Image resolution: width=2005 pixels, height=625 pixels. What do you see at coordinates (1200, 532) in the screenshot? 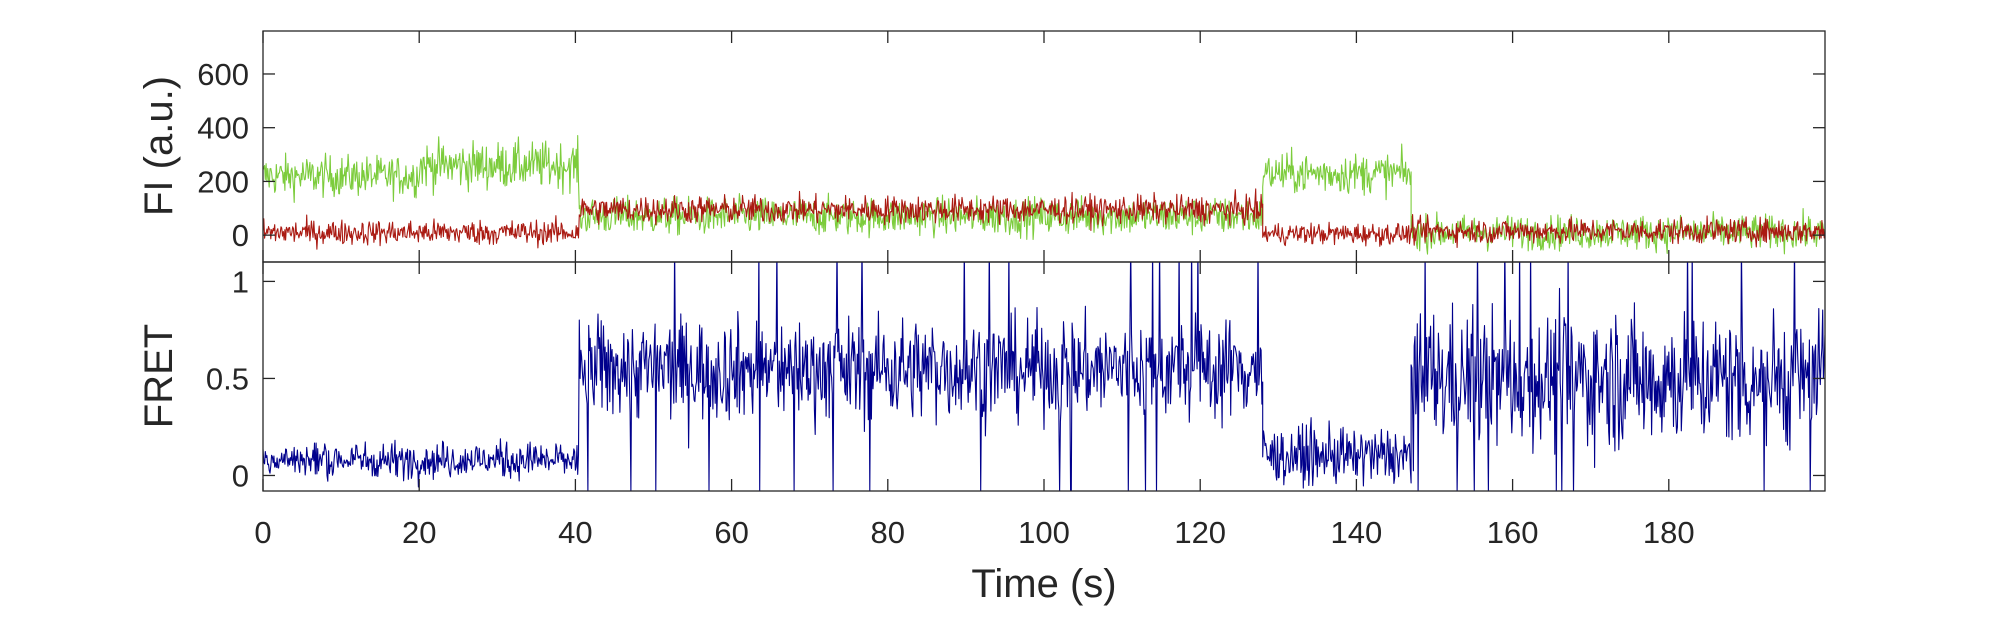
I see `x-tick-label: 120` at bounding box center [1200, 532].